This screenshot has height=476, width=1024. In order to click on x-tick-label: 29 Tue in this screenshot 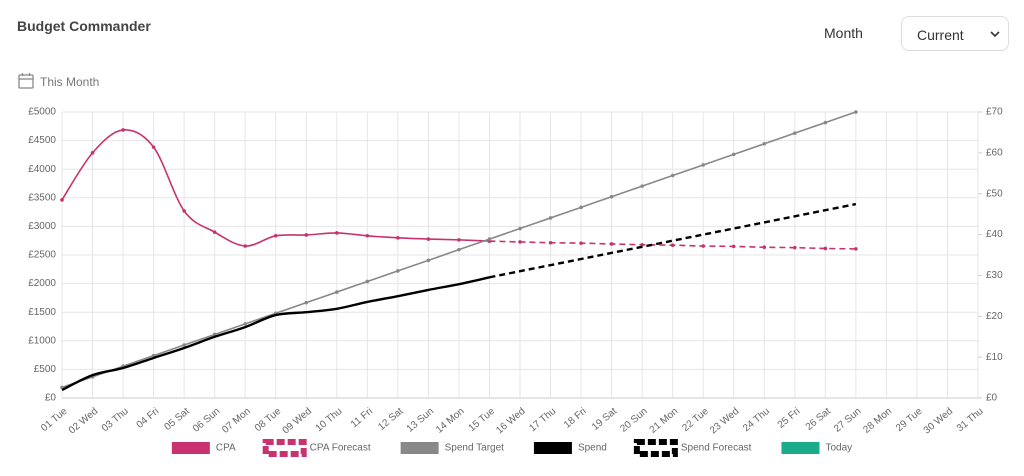, I will do `click(909, 420)`.